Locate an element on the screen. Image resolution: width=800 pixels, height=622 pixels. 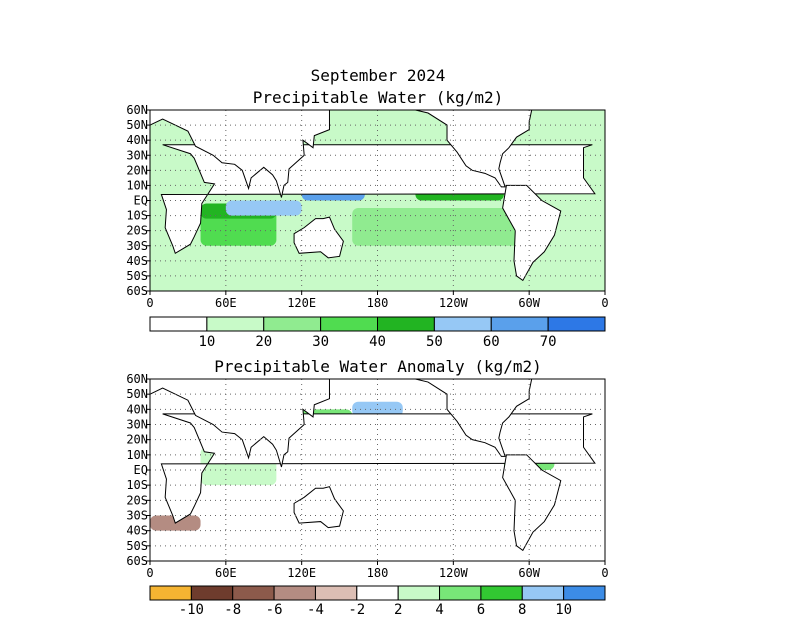
colorbar-label: 60 is located at coordinates (491, 342).